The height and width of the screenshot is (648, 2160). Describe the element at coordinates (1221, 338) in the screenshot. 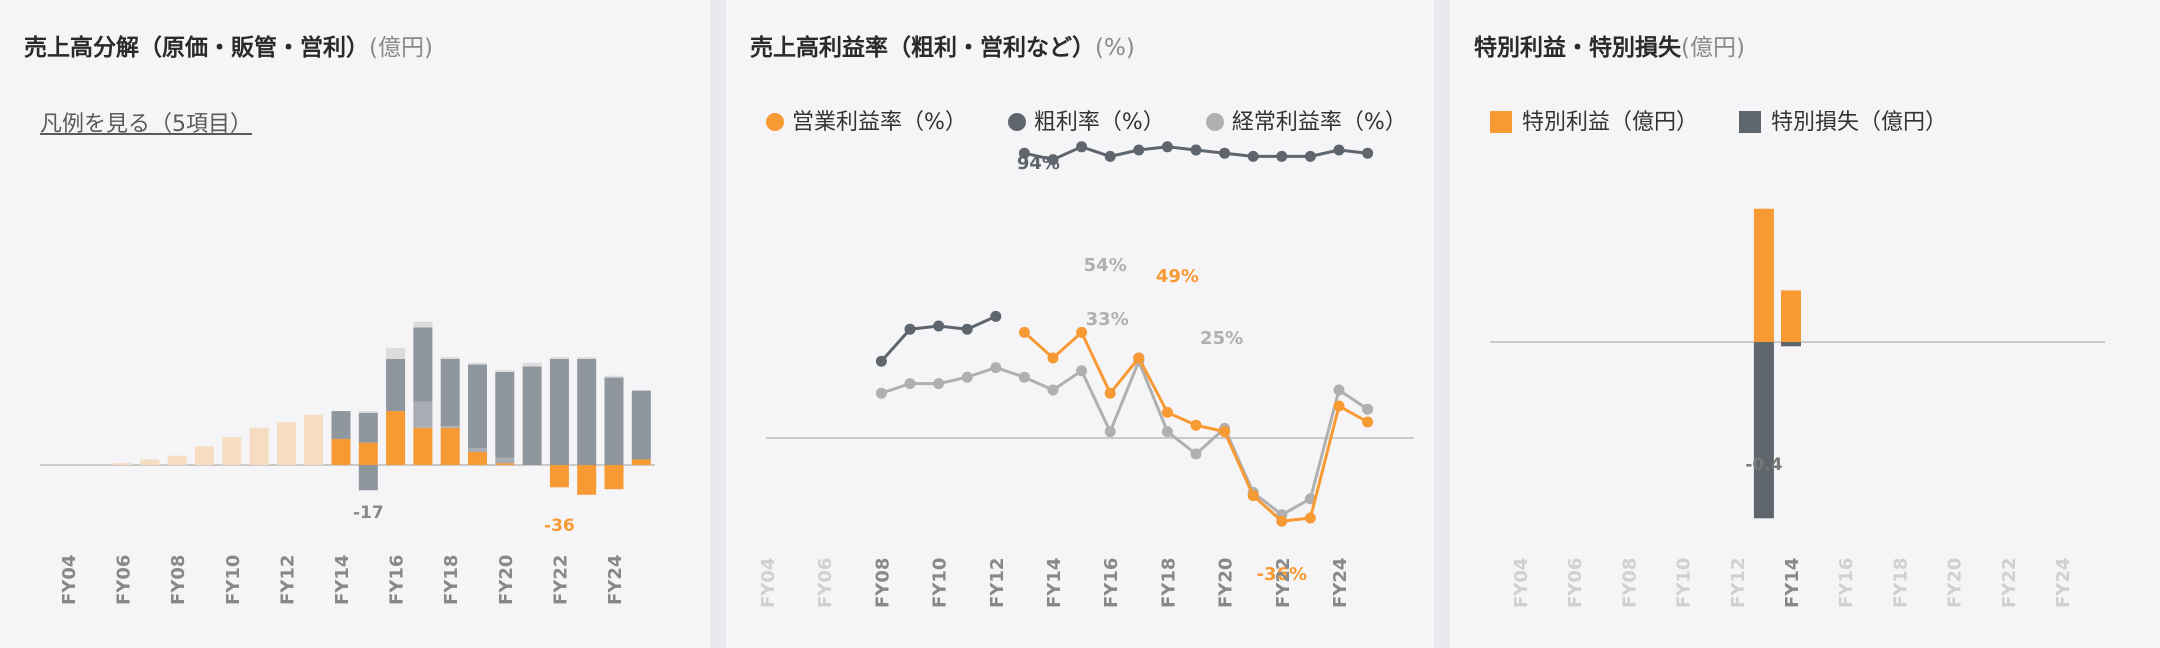

I see `data-label: 25%` at that location.